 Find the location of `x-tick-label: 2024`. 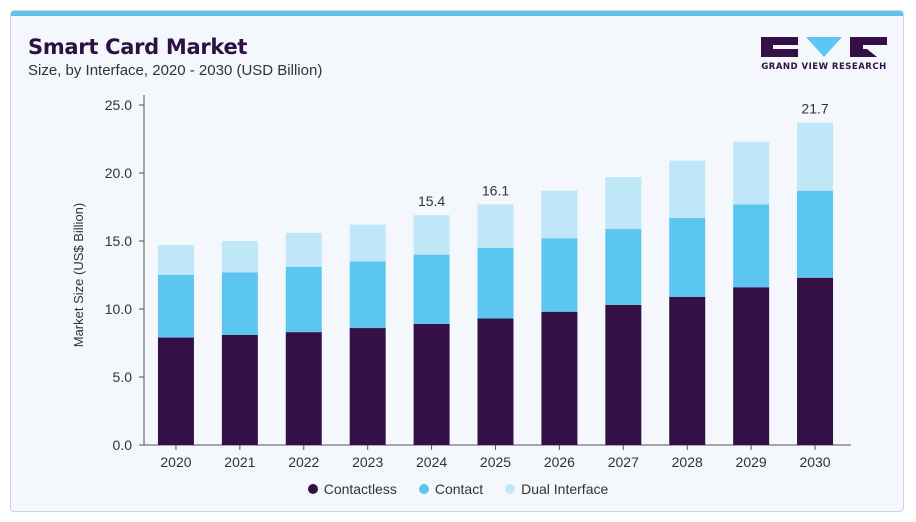

x-tick-label: 2024 is located at coordinates (431, 462).